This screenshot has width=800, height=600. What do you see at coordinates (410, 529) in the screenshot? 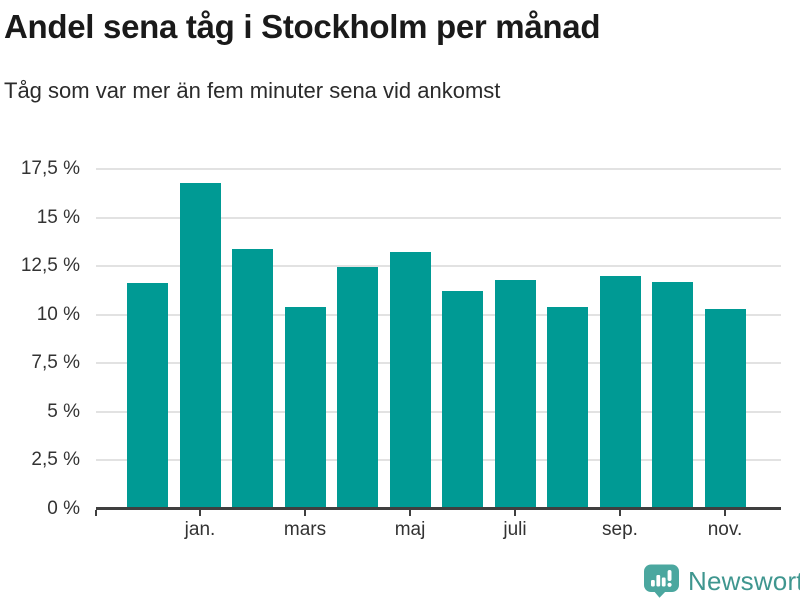
I see `x-axis-label-maj: maj` at bounding box center [410, 529].